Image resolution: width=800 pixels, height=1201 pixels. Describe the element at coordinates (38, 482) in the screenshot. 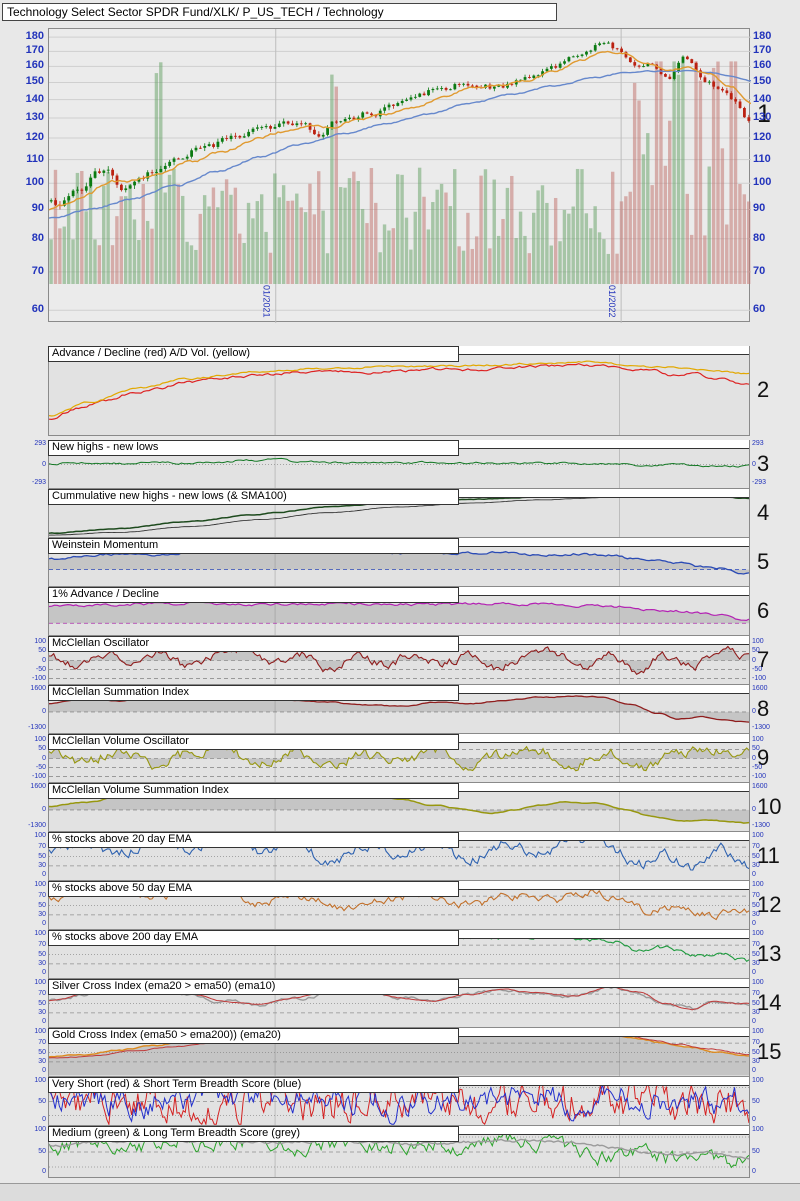

I see `panel-ytick-left: -293` at that location.